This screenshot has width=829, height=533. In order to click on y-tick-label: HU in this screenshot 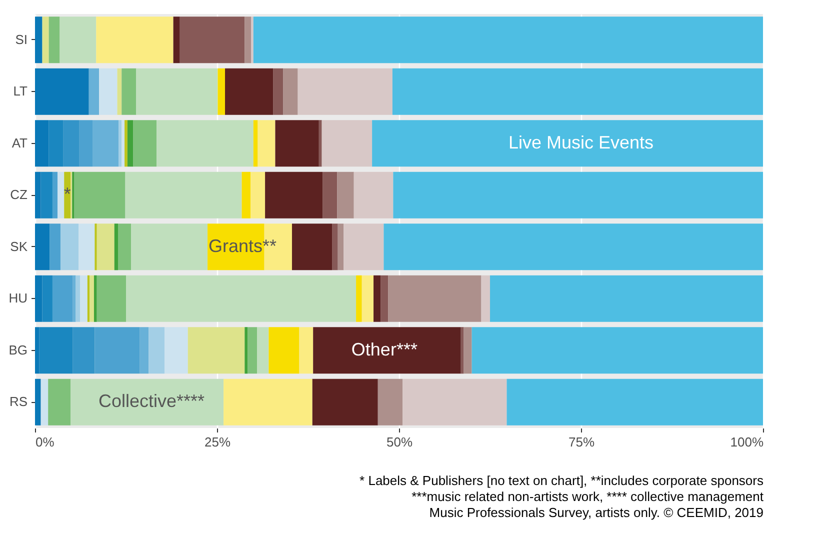, I will do `click(18, 298)`.